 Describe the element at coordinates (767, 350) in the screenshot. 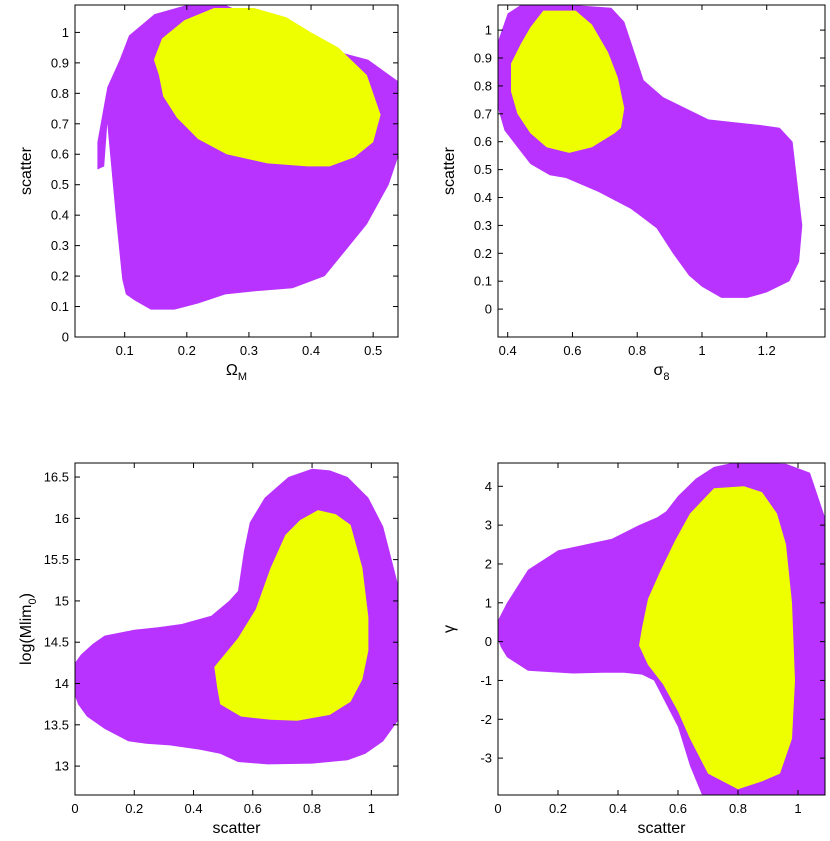

I see `x-tick-label: 1.2` at that location.